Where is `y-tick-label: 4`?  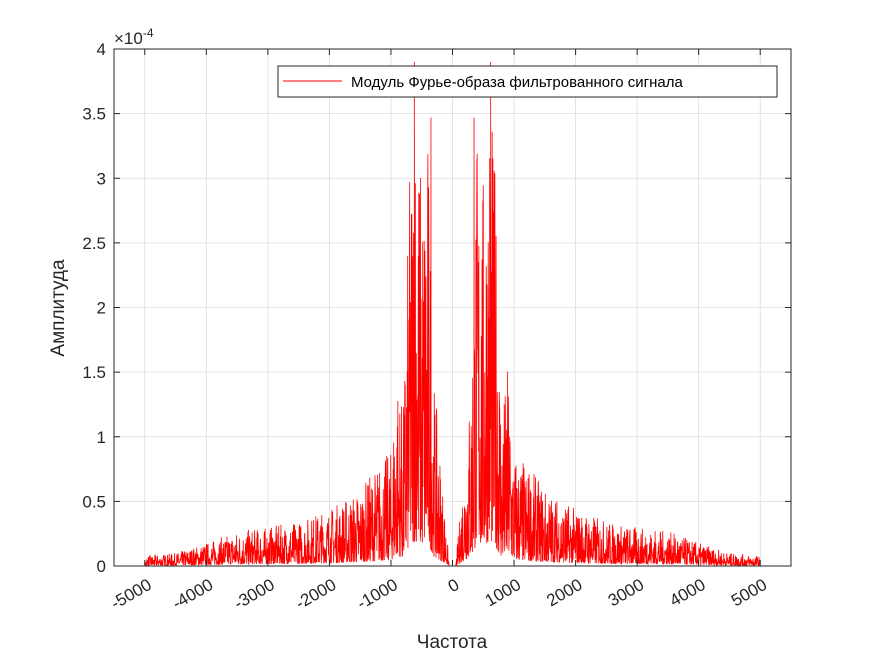
y-tick-label: 4 is located at coordinates (101, 49).